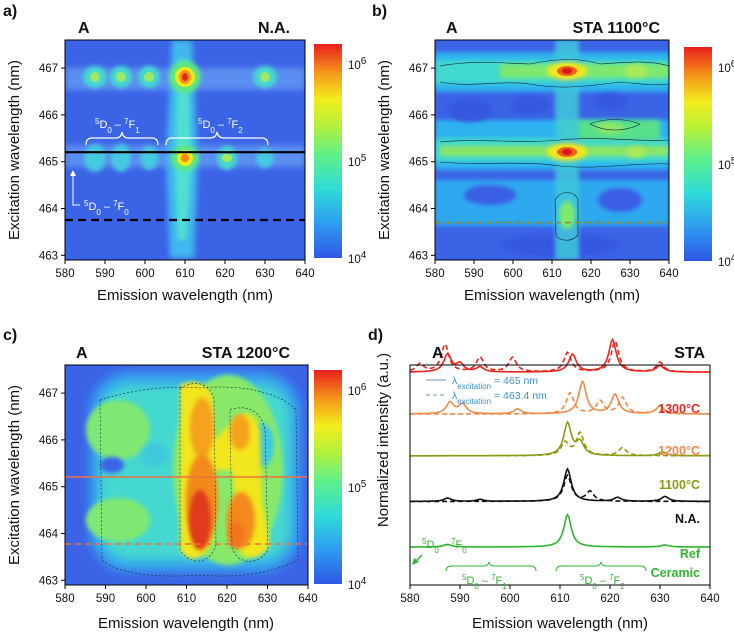 The image size is (734, 636). I want to click on panel-d-plot-area, so click(560, 475).